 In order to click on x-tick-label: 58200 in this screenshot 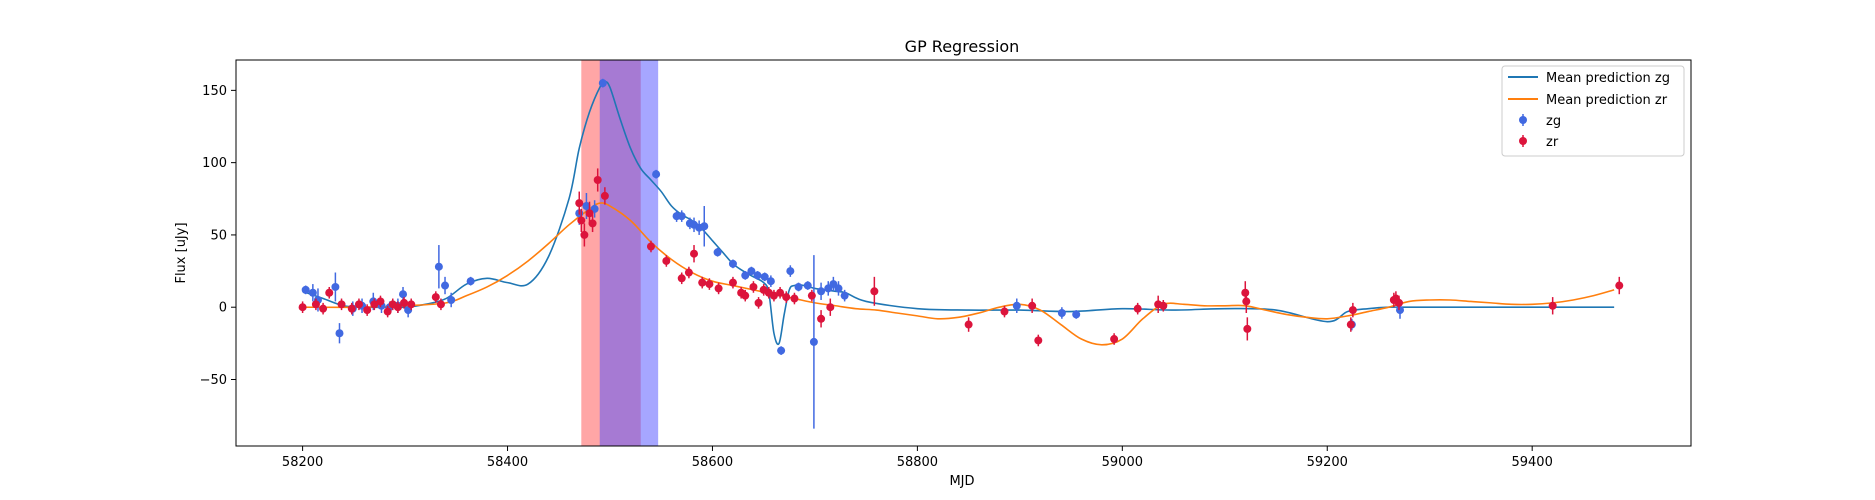, I will do `click(302, 462)`.